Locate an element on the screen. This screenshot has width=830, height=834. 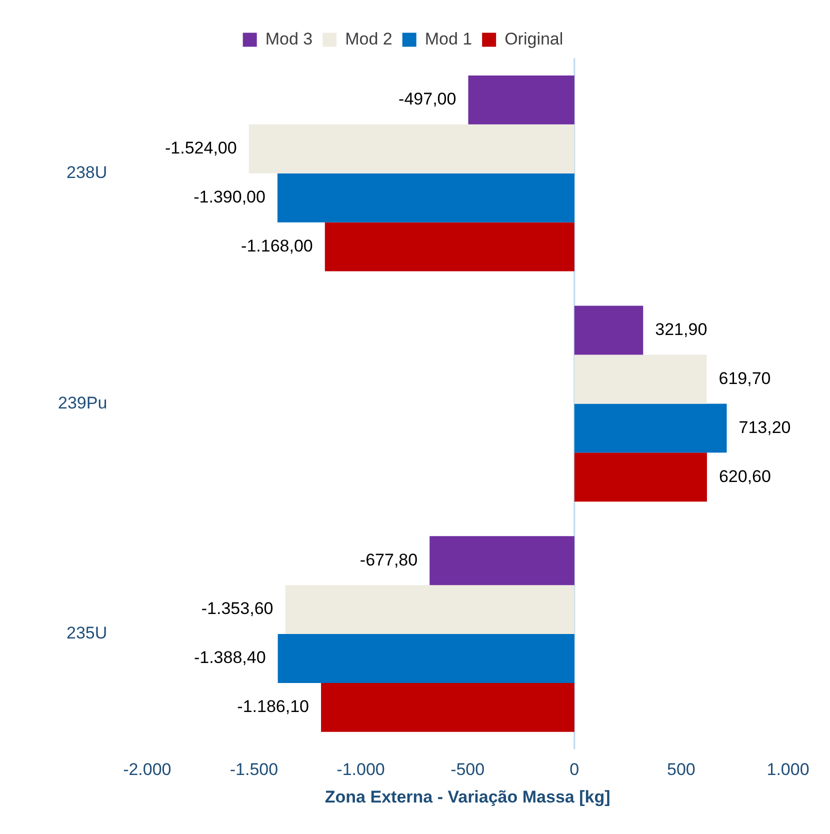
data-label: -1.388,40 is located at coordinates (230, 658).